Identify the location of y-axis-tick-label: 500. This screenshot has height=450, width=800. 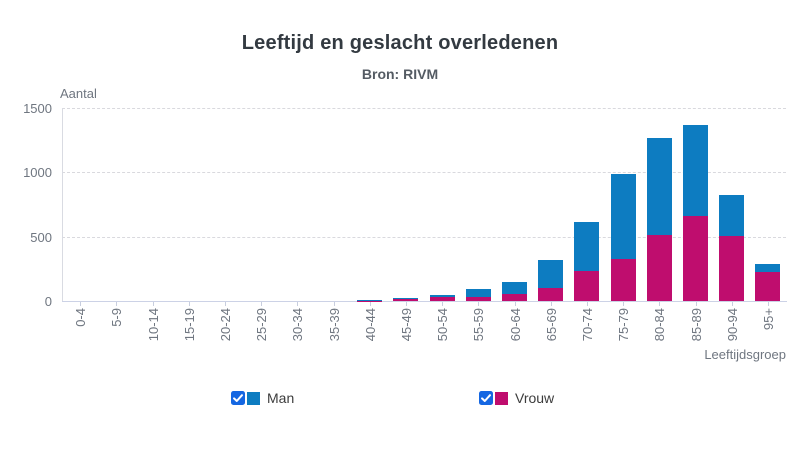
(41, 237).